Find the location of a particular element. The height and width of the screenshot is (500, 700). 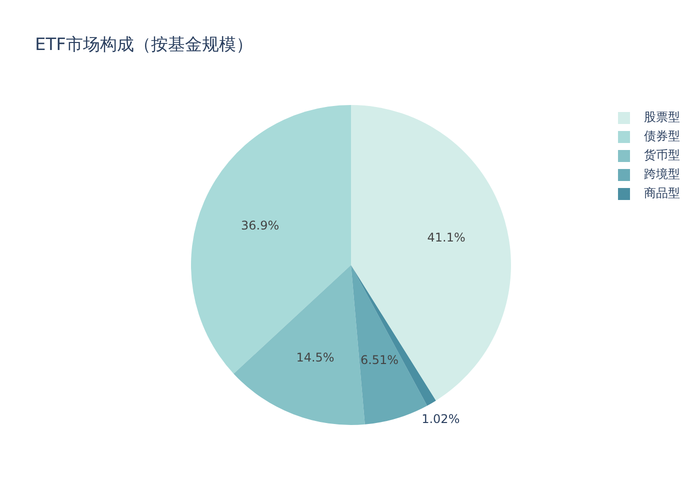

legend-label: 商品型 is located at coordinates (662, 193).